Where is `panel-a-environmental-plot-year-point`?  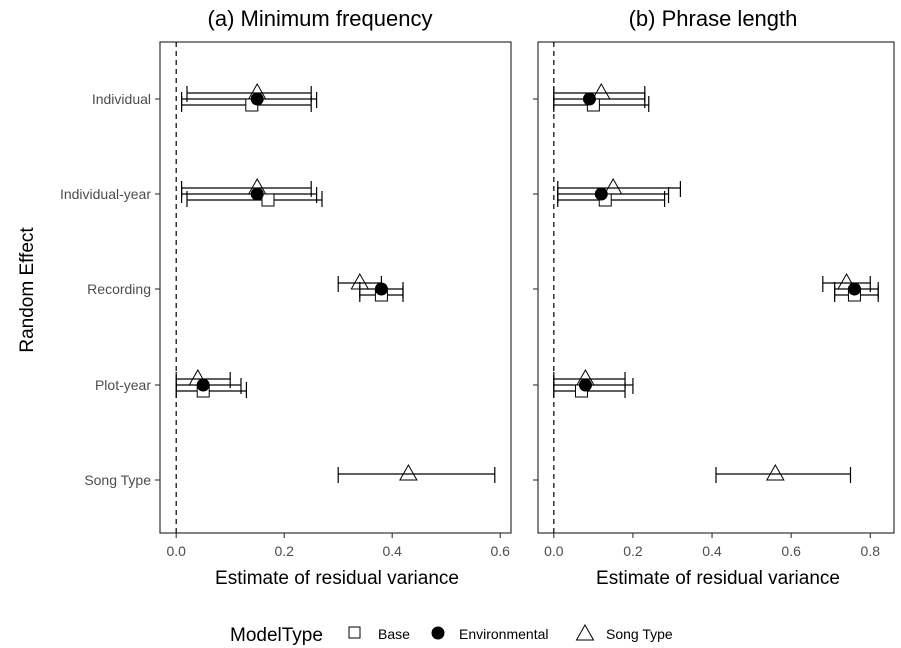 panel-a-environmental-plot-year-point is located at coordinates (203, 385).